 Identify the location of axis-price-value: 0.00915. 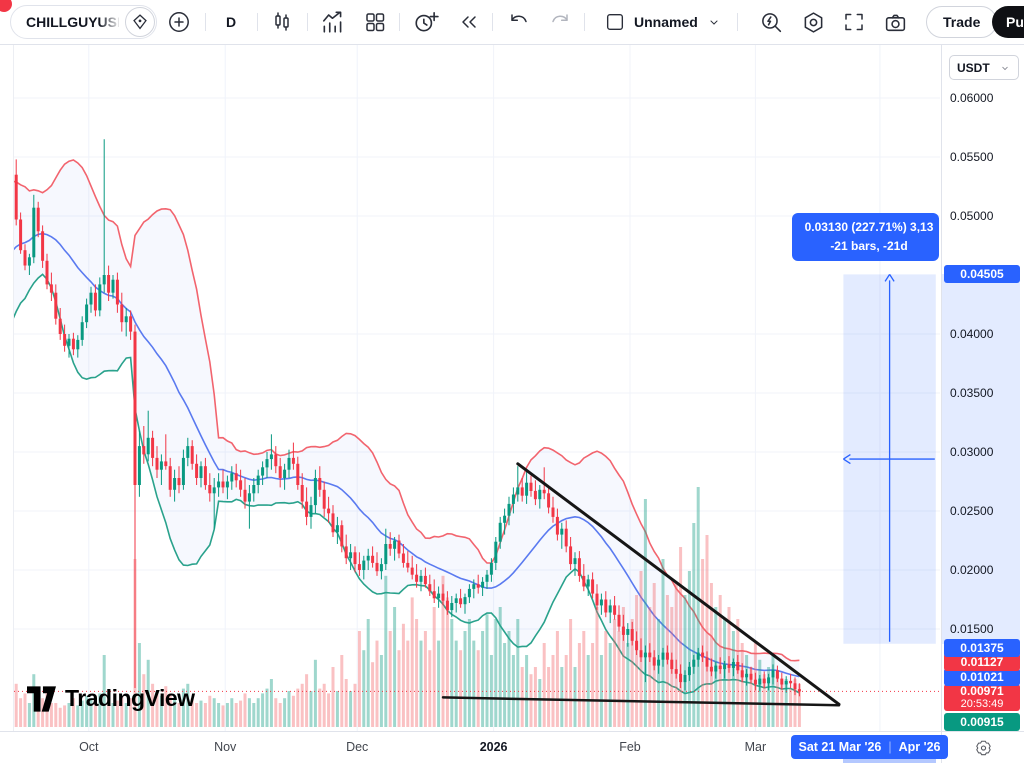
(982, 722).